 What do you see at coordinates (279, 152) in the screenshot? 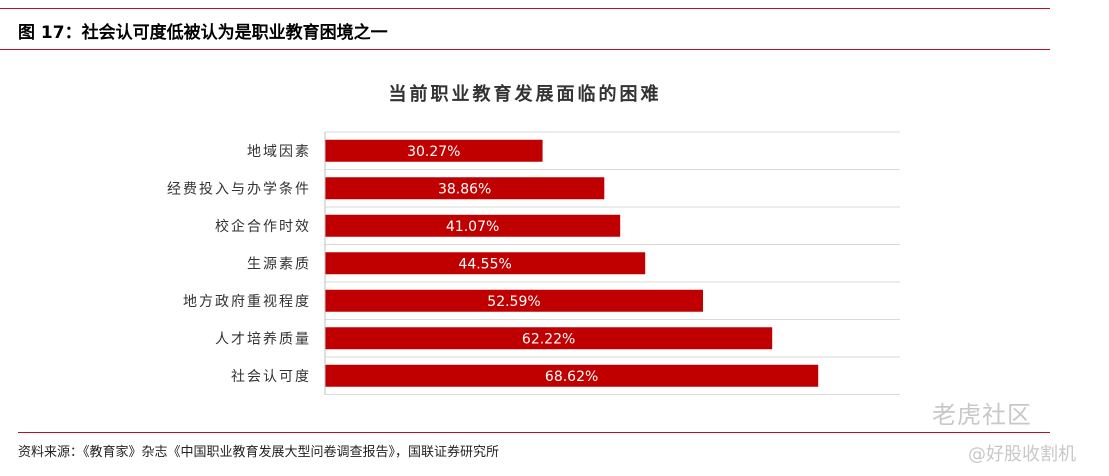
I see `category-label: 地域因素` at bounding box center [279, 152].